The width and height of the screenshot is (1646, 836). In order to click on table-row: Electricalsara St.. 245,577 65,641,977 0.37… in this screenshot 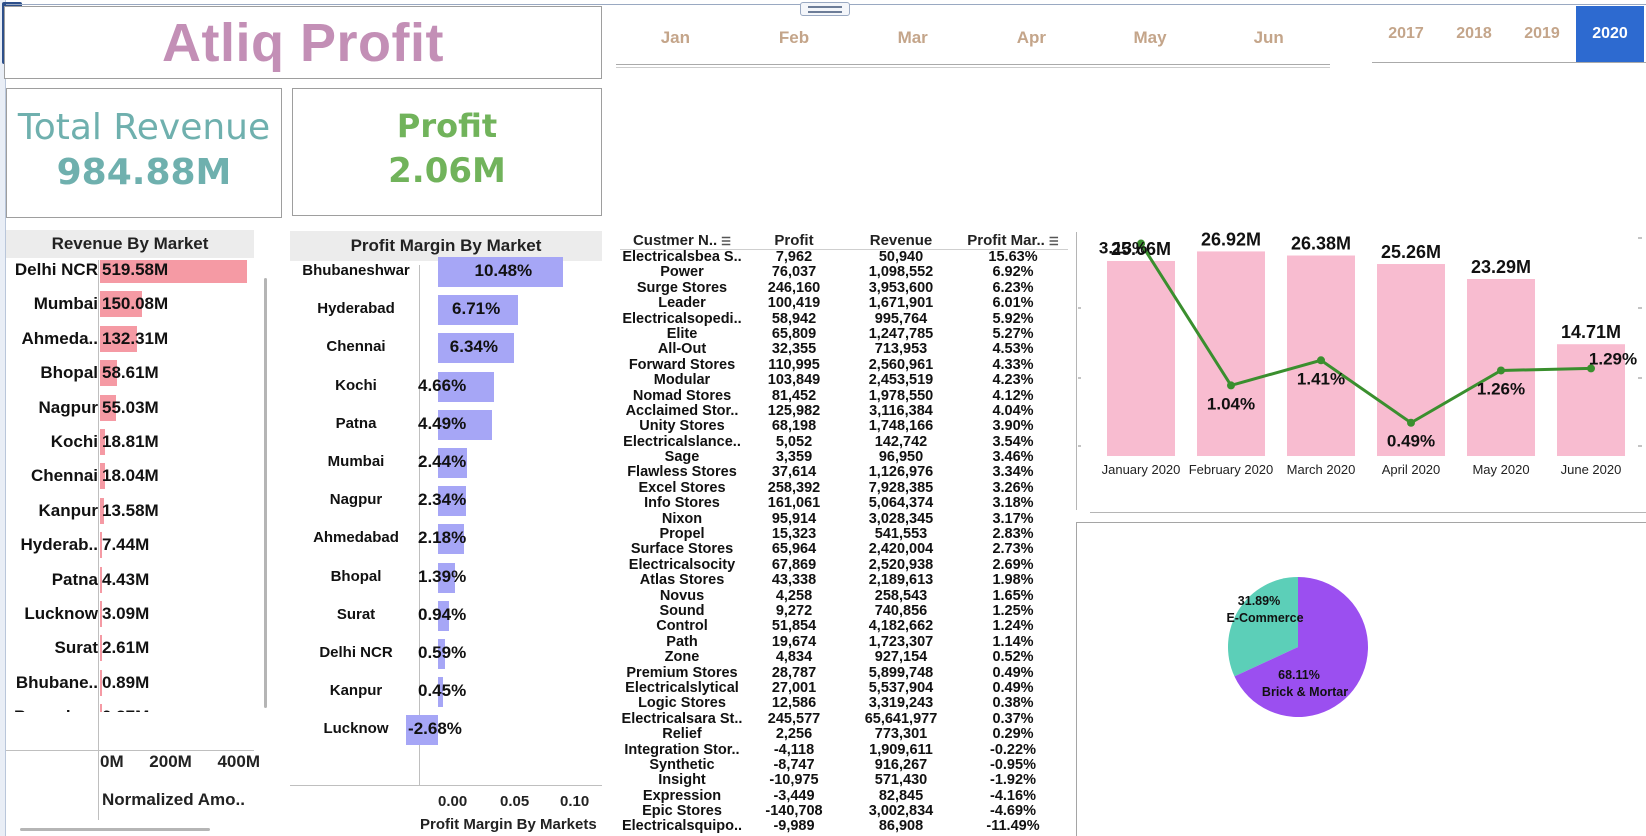, I will do `click(844, 719)`.